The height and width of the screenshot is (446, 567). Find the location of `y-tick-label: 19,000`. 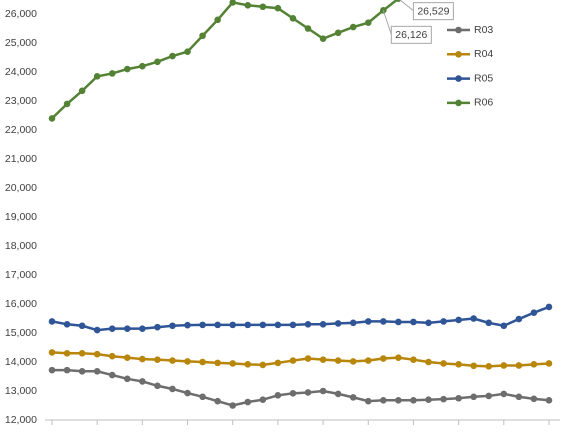

y-tick-label: 19,000 is located at coordinates (21, 217).